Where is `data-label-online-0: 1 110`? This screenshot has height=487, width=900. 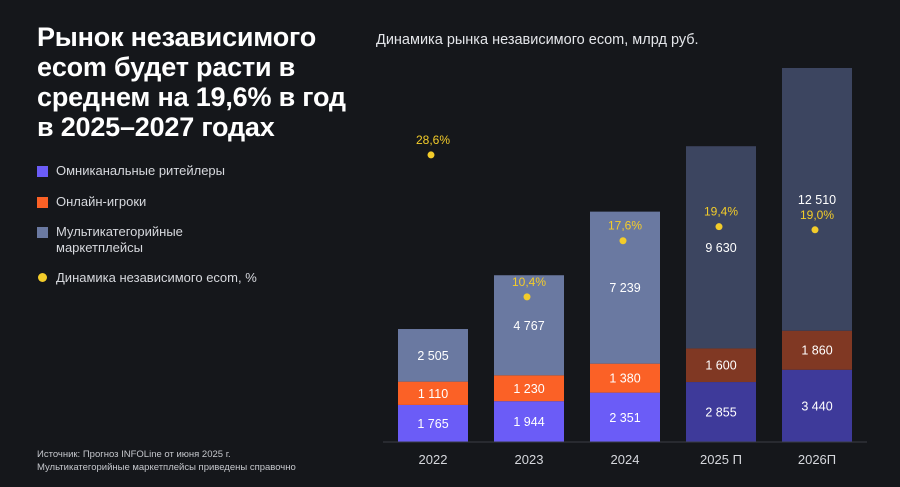 data-label-online-0: 1 110 is located at coordinates (433, 394).